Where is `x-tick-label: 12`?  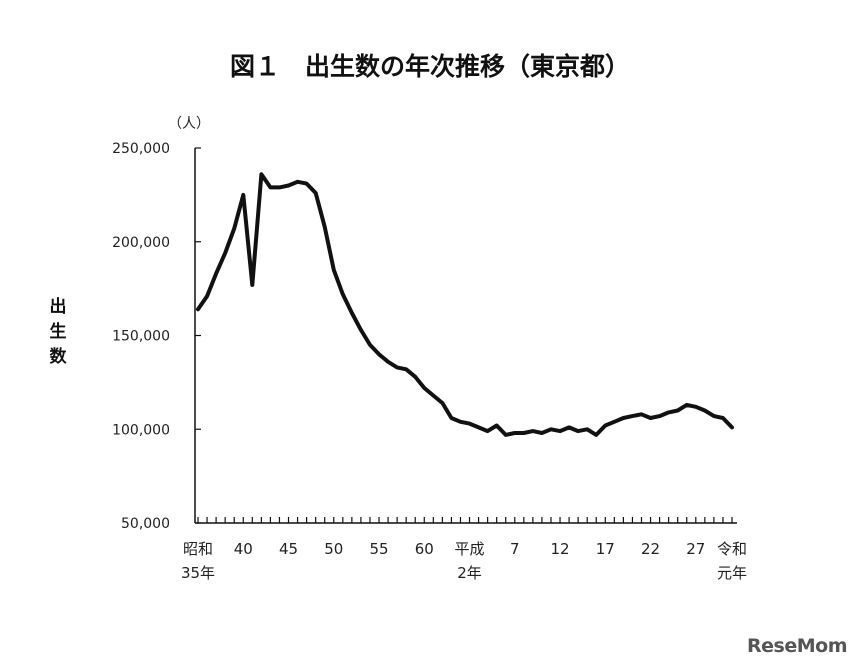
x-tick-label: 12 is located at coordinates (559, 549).